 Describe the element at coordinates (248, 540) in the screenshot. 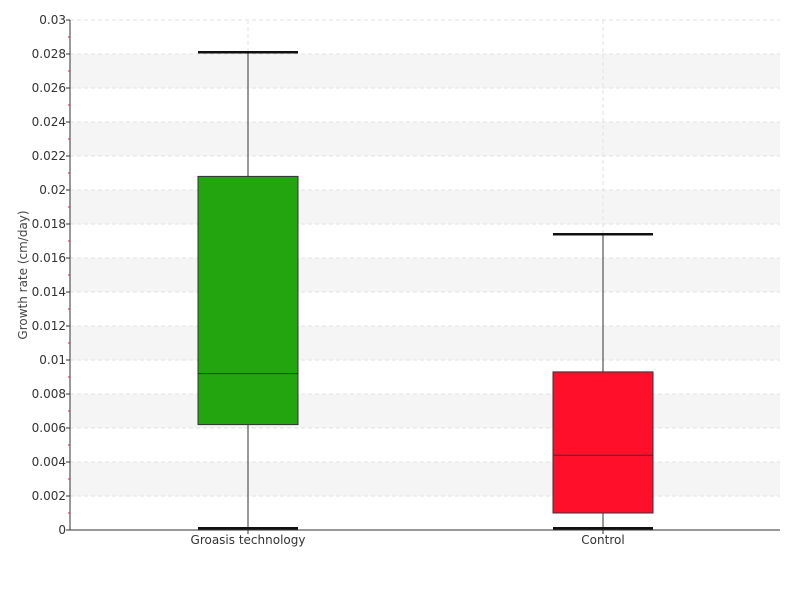

I see `x-tick-label: Groasis technology` at that location.